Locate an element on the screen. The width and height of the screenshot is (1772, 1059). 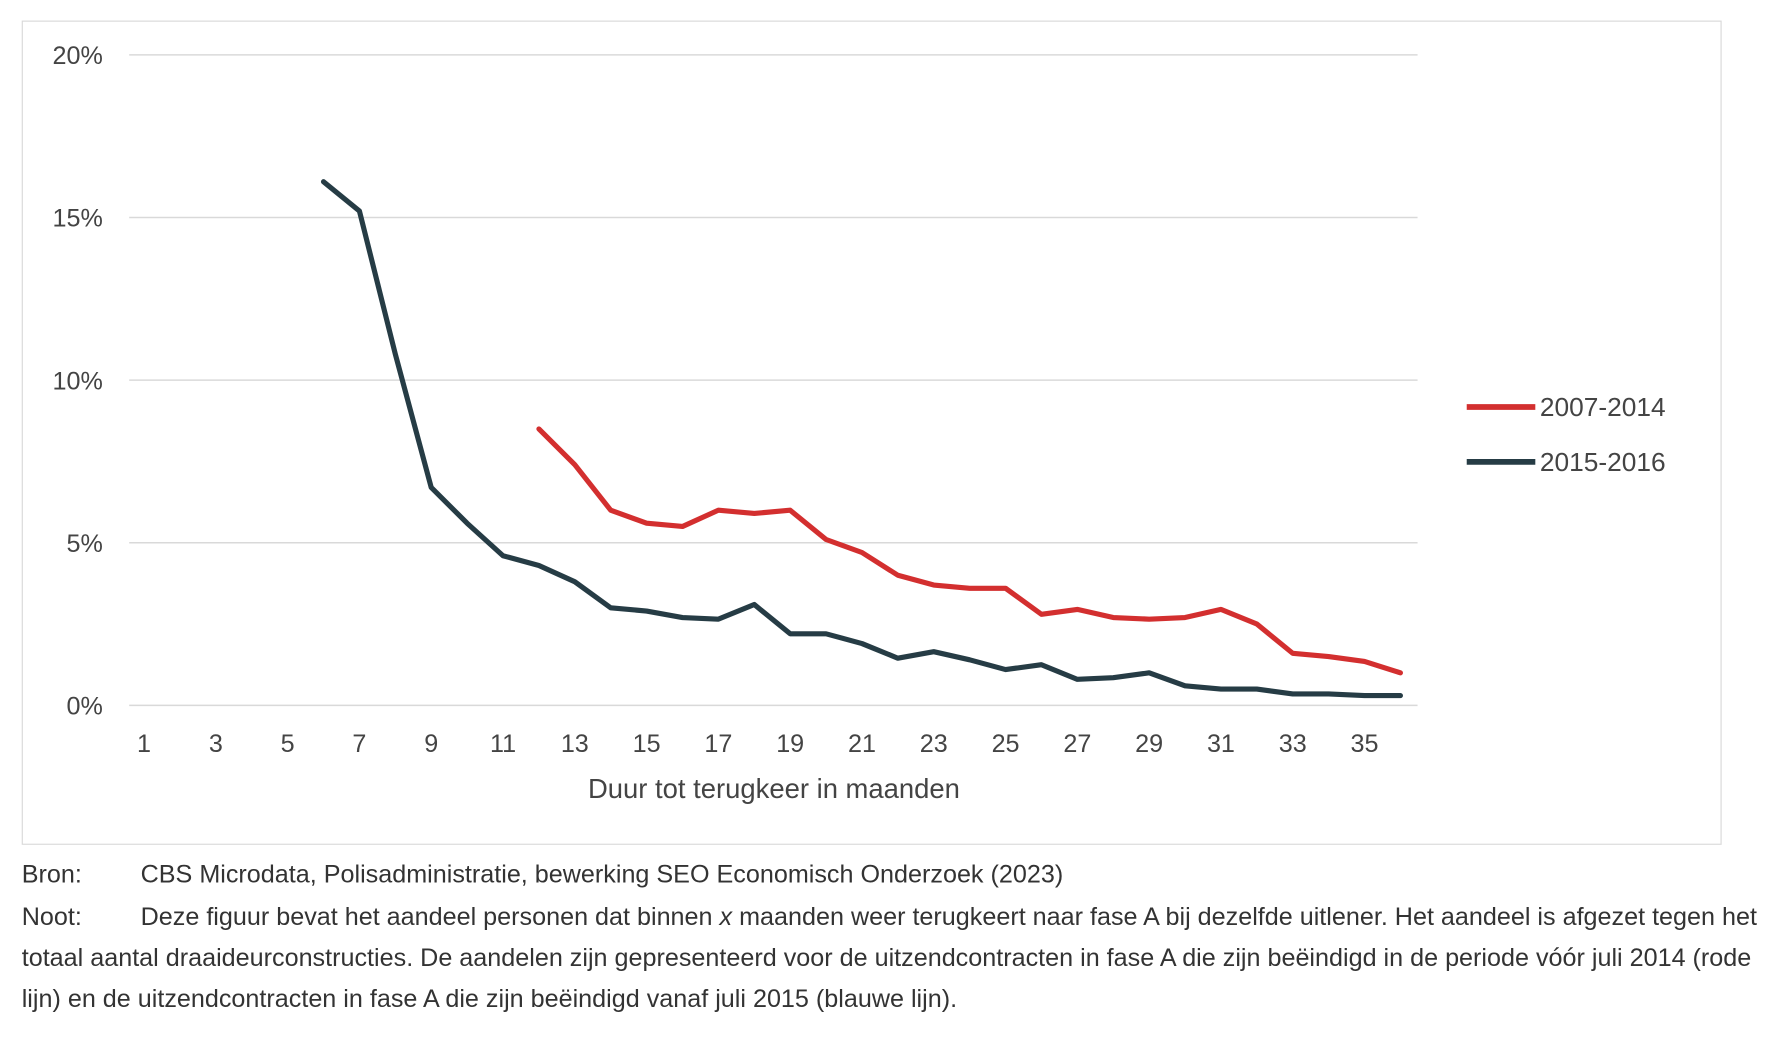
x-tick-label: 13 is located at coordinates (575, 744).